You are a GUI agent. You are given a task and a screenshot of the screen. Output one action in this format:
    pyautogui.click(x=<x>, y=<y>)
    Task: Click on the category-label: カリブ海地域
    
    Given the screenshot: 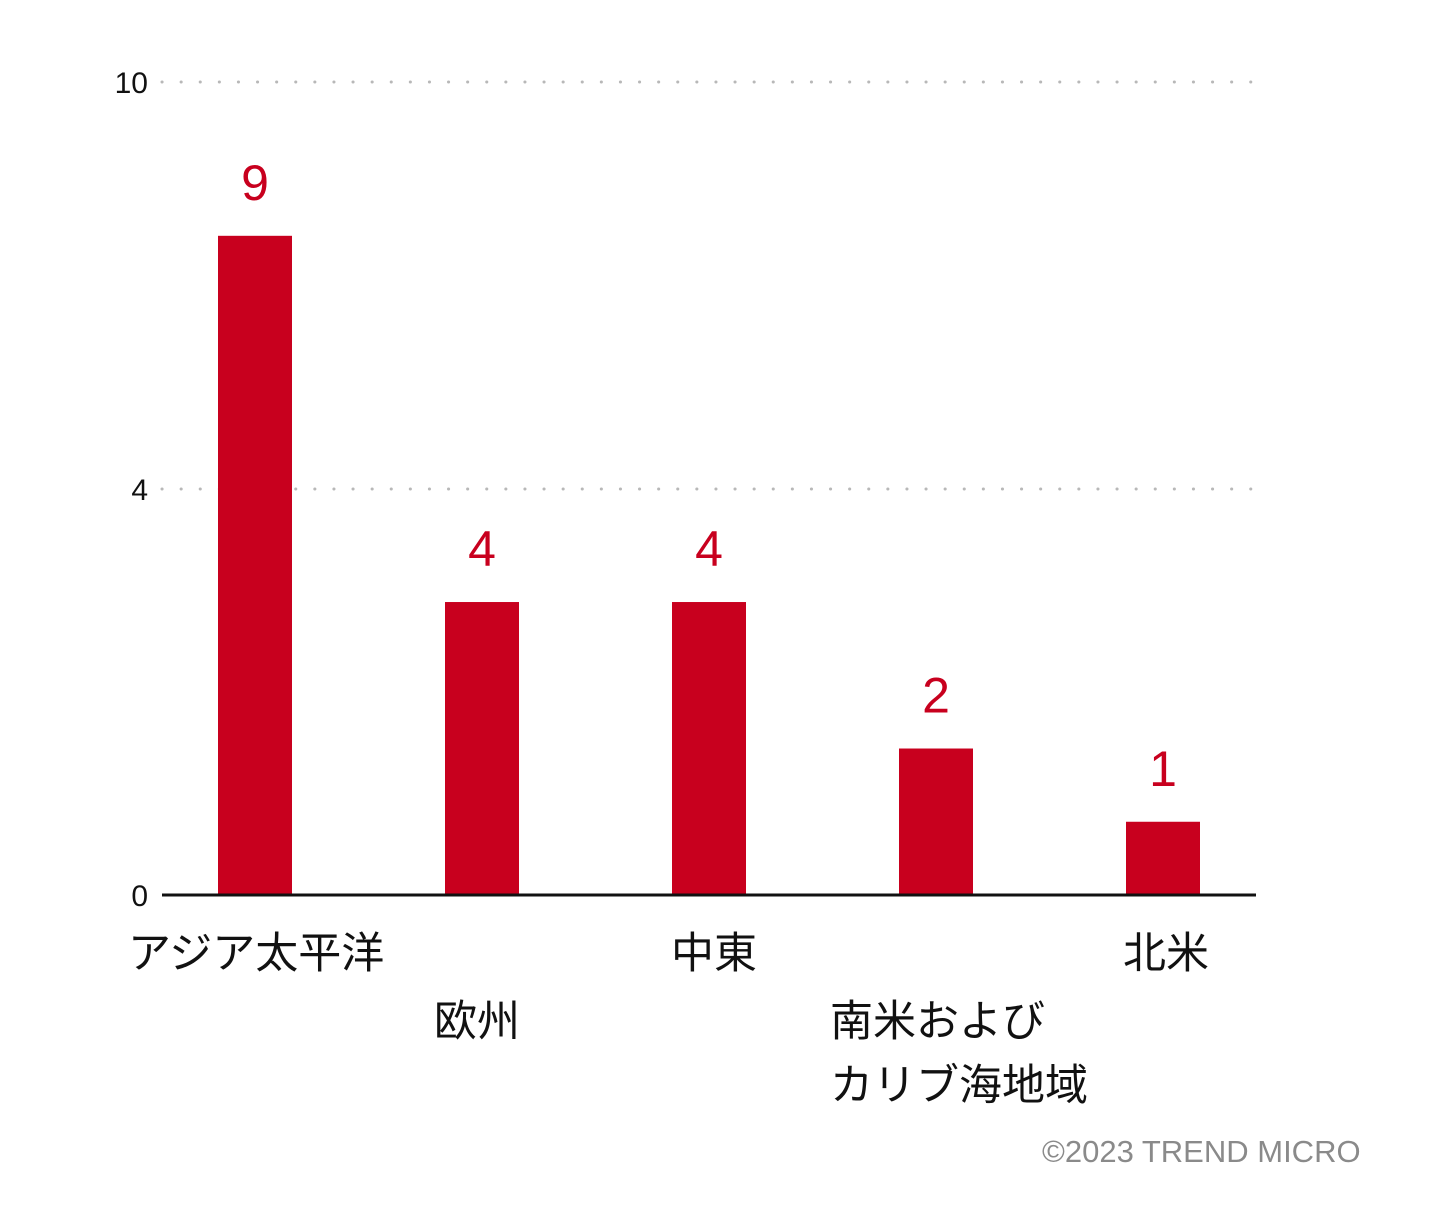 What is the action you would take?
    pyautogui.click(x=959, y=1086)
    